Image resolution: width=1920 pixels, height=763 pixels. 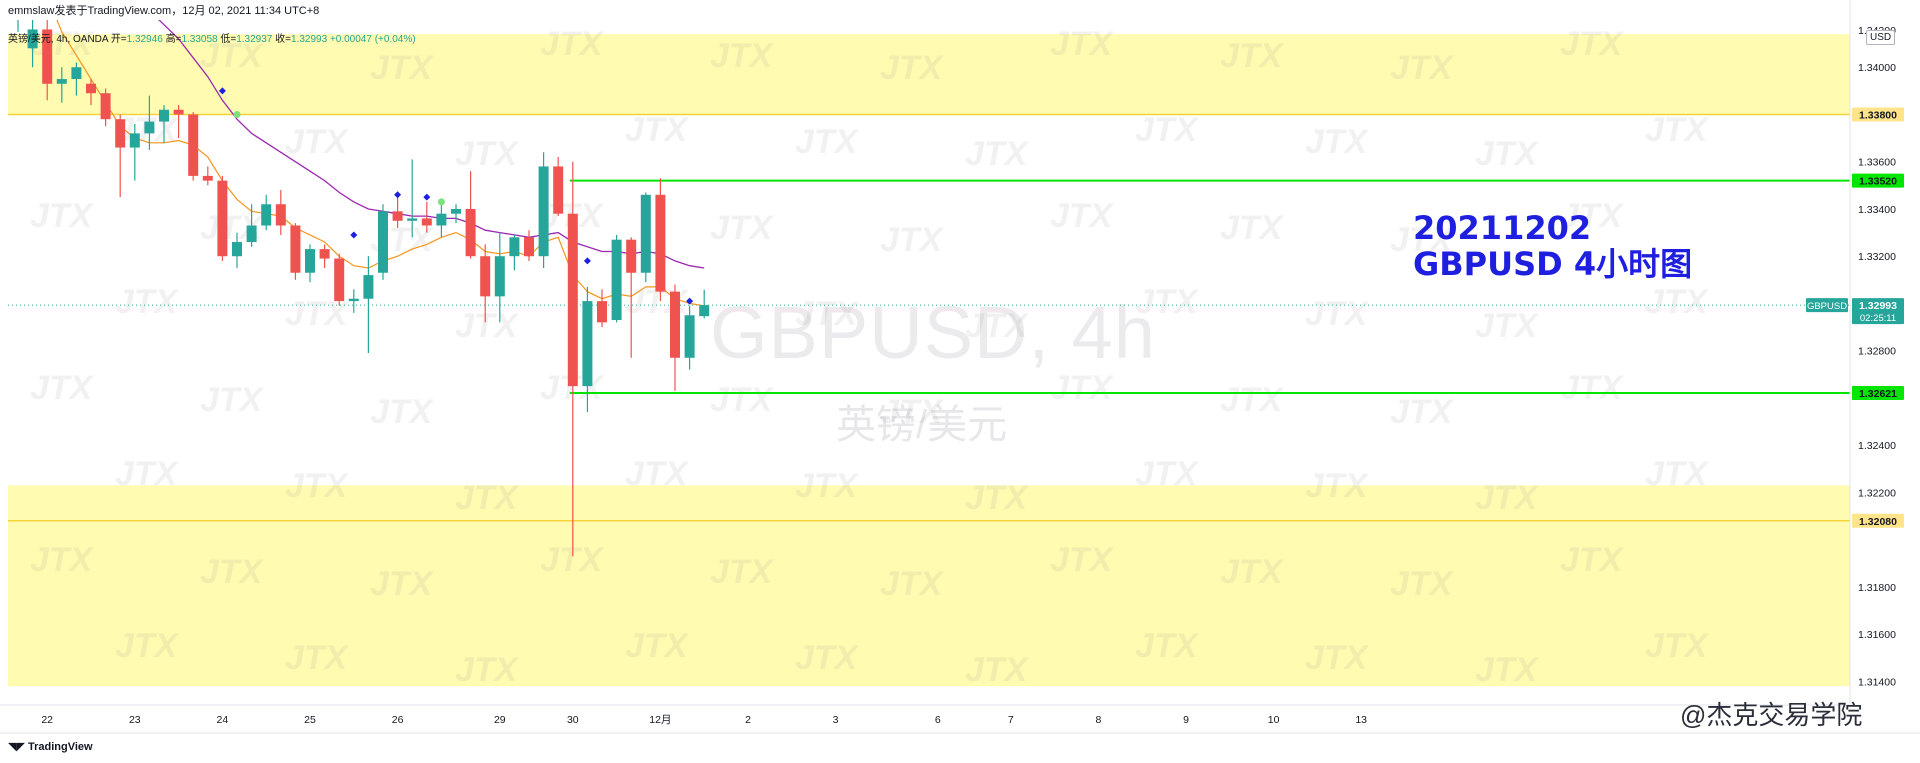 I want to click on chart-annotation: 20211202 GBPUSD 4小时图, so click(x=1552, y=246).